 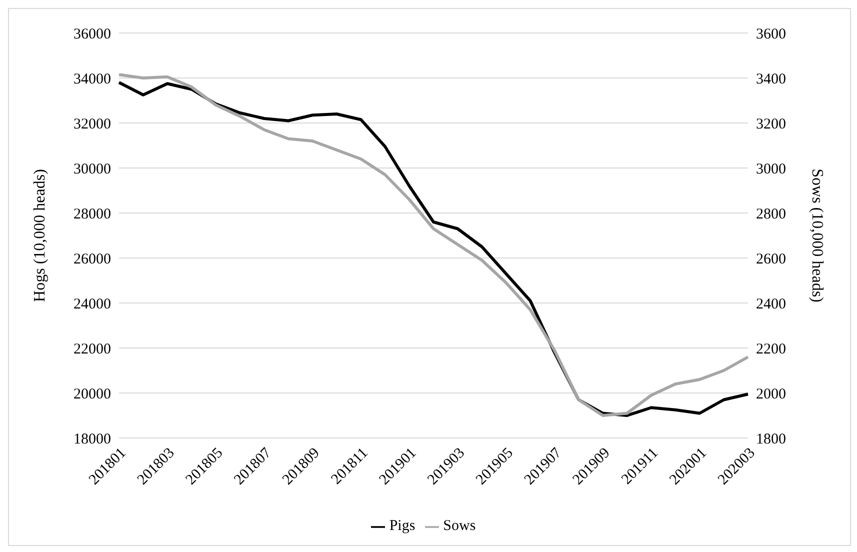 What do you see at coordinates (92, 439) in the screenshot?
I see `y-tick-label: 18000` at bounding box center [92, 439].